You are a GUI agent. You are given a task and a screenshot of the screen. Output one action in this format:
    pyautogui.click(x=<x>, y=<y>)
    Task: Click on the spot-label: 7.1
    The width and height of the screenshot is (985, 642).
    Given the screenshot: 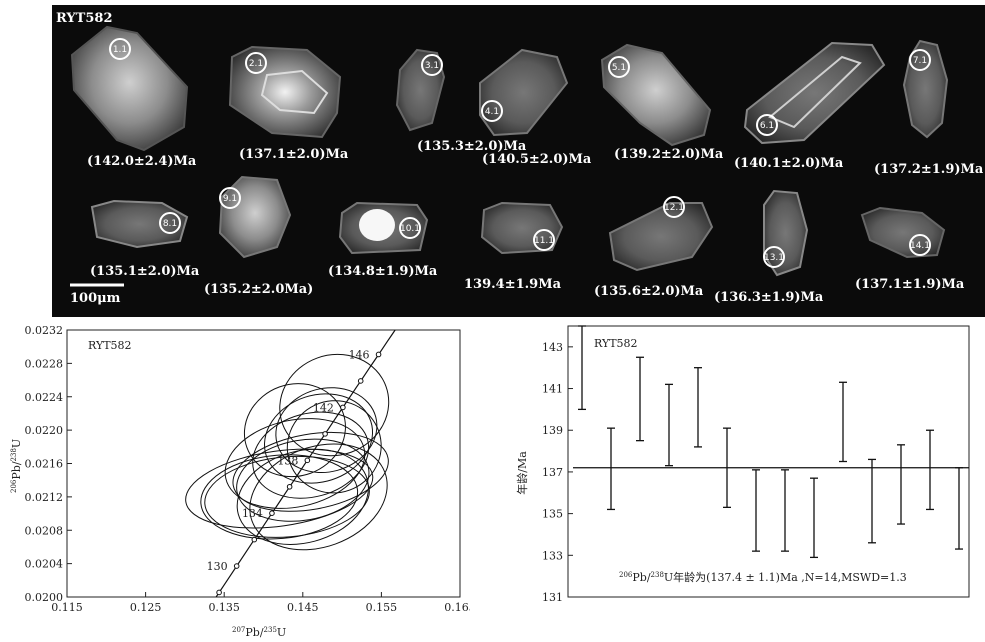 What is the action you would take?
    pyautogui.click(x=920, y=61)
    